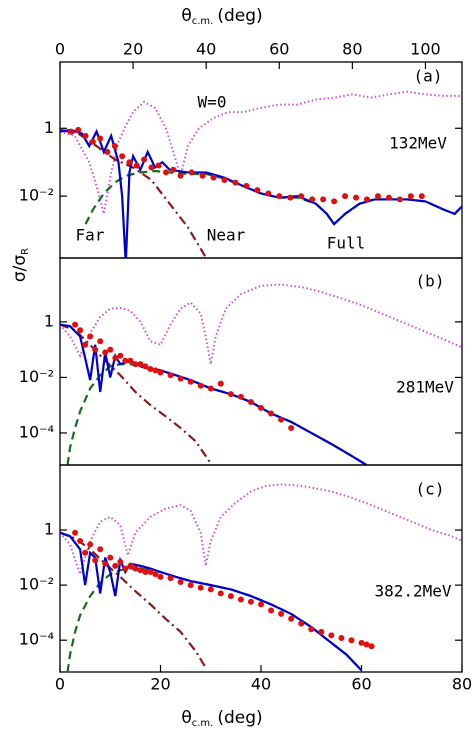 Image resolution: width=474 pixels, height=735 pixels. What do you see at coordinates (425, 49) in the screenshot?
I see `x-tick-label: 100` at bounding box center [425, 49].